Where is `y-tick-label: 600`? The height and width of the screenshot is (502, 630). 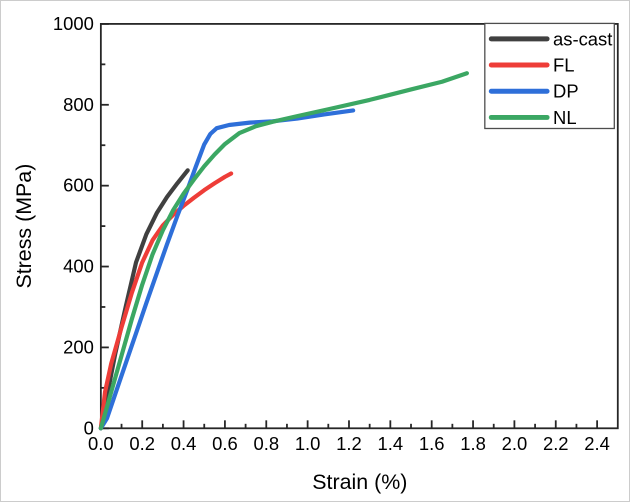
y-tick-label: 600 is located at coordinates (78, 185).